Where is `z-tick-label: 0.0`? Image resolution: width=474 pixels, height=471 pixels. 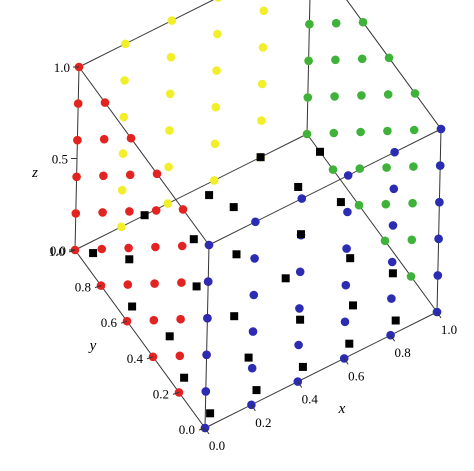 z-tick-label: 0.0 is located at coordinates (58, 250).